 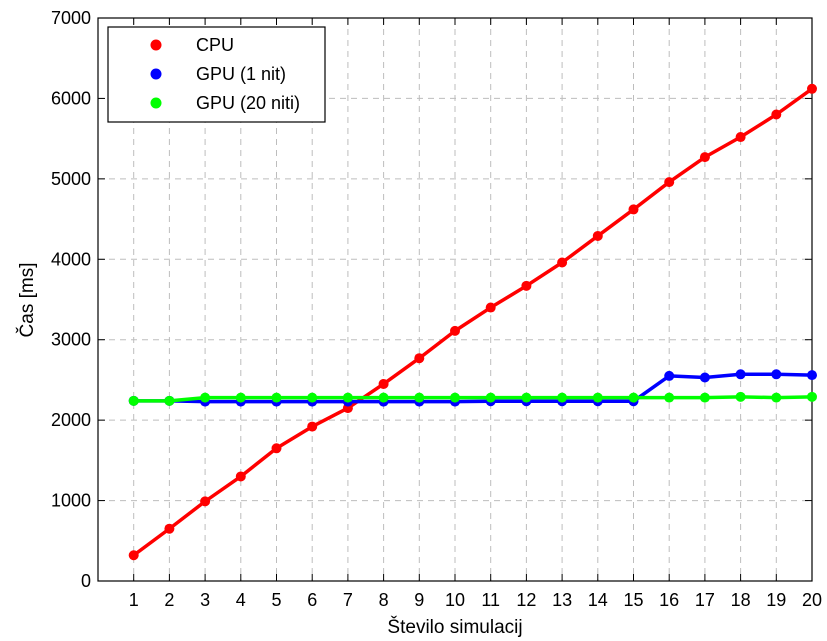 What do you see at coordinates (473, 388) in the screenshot?
I see `series-line-gpu-1-nit` at bounding box center [473, 388].